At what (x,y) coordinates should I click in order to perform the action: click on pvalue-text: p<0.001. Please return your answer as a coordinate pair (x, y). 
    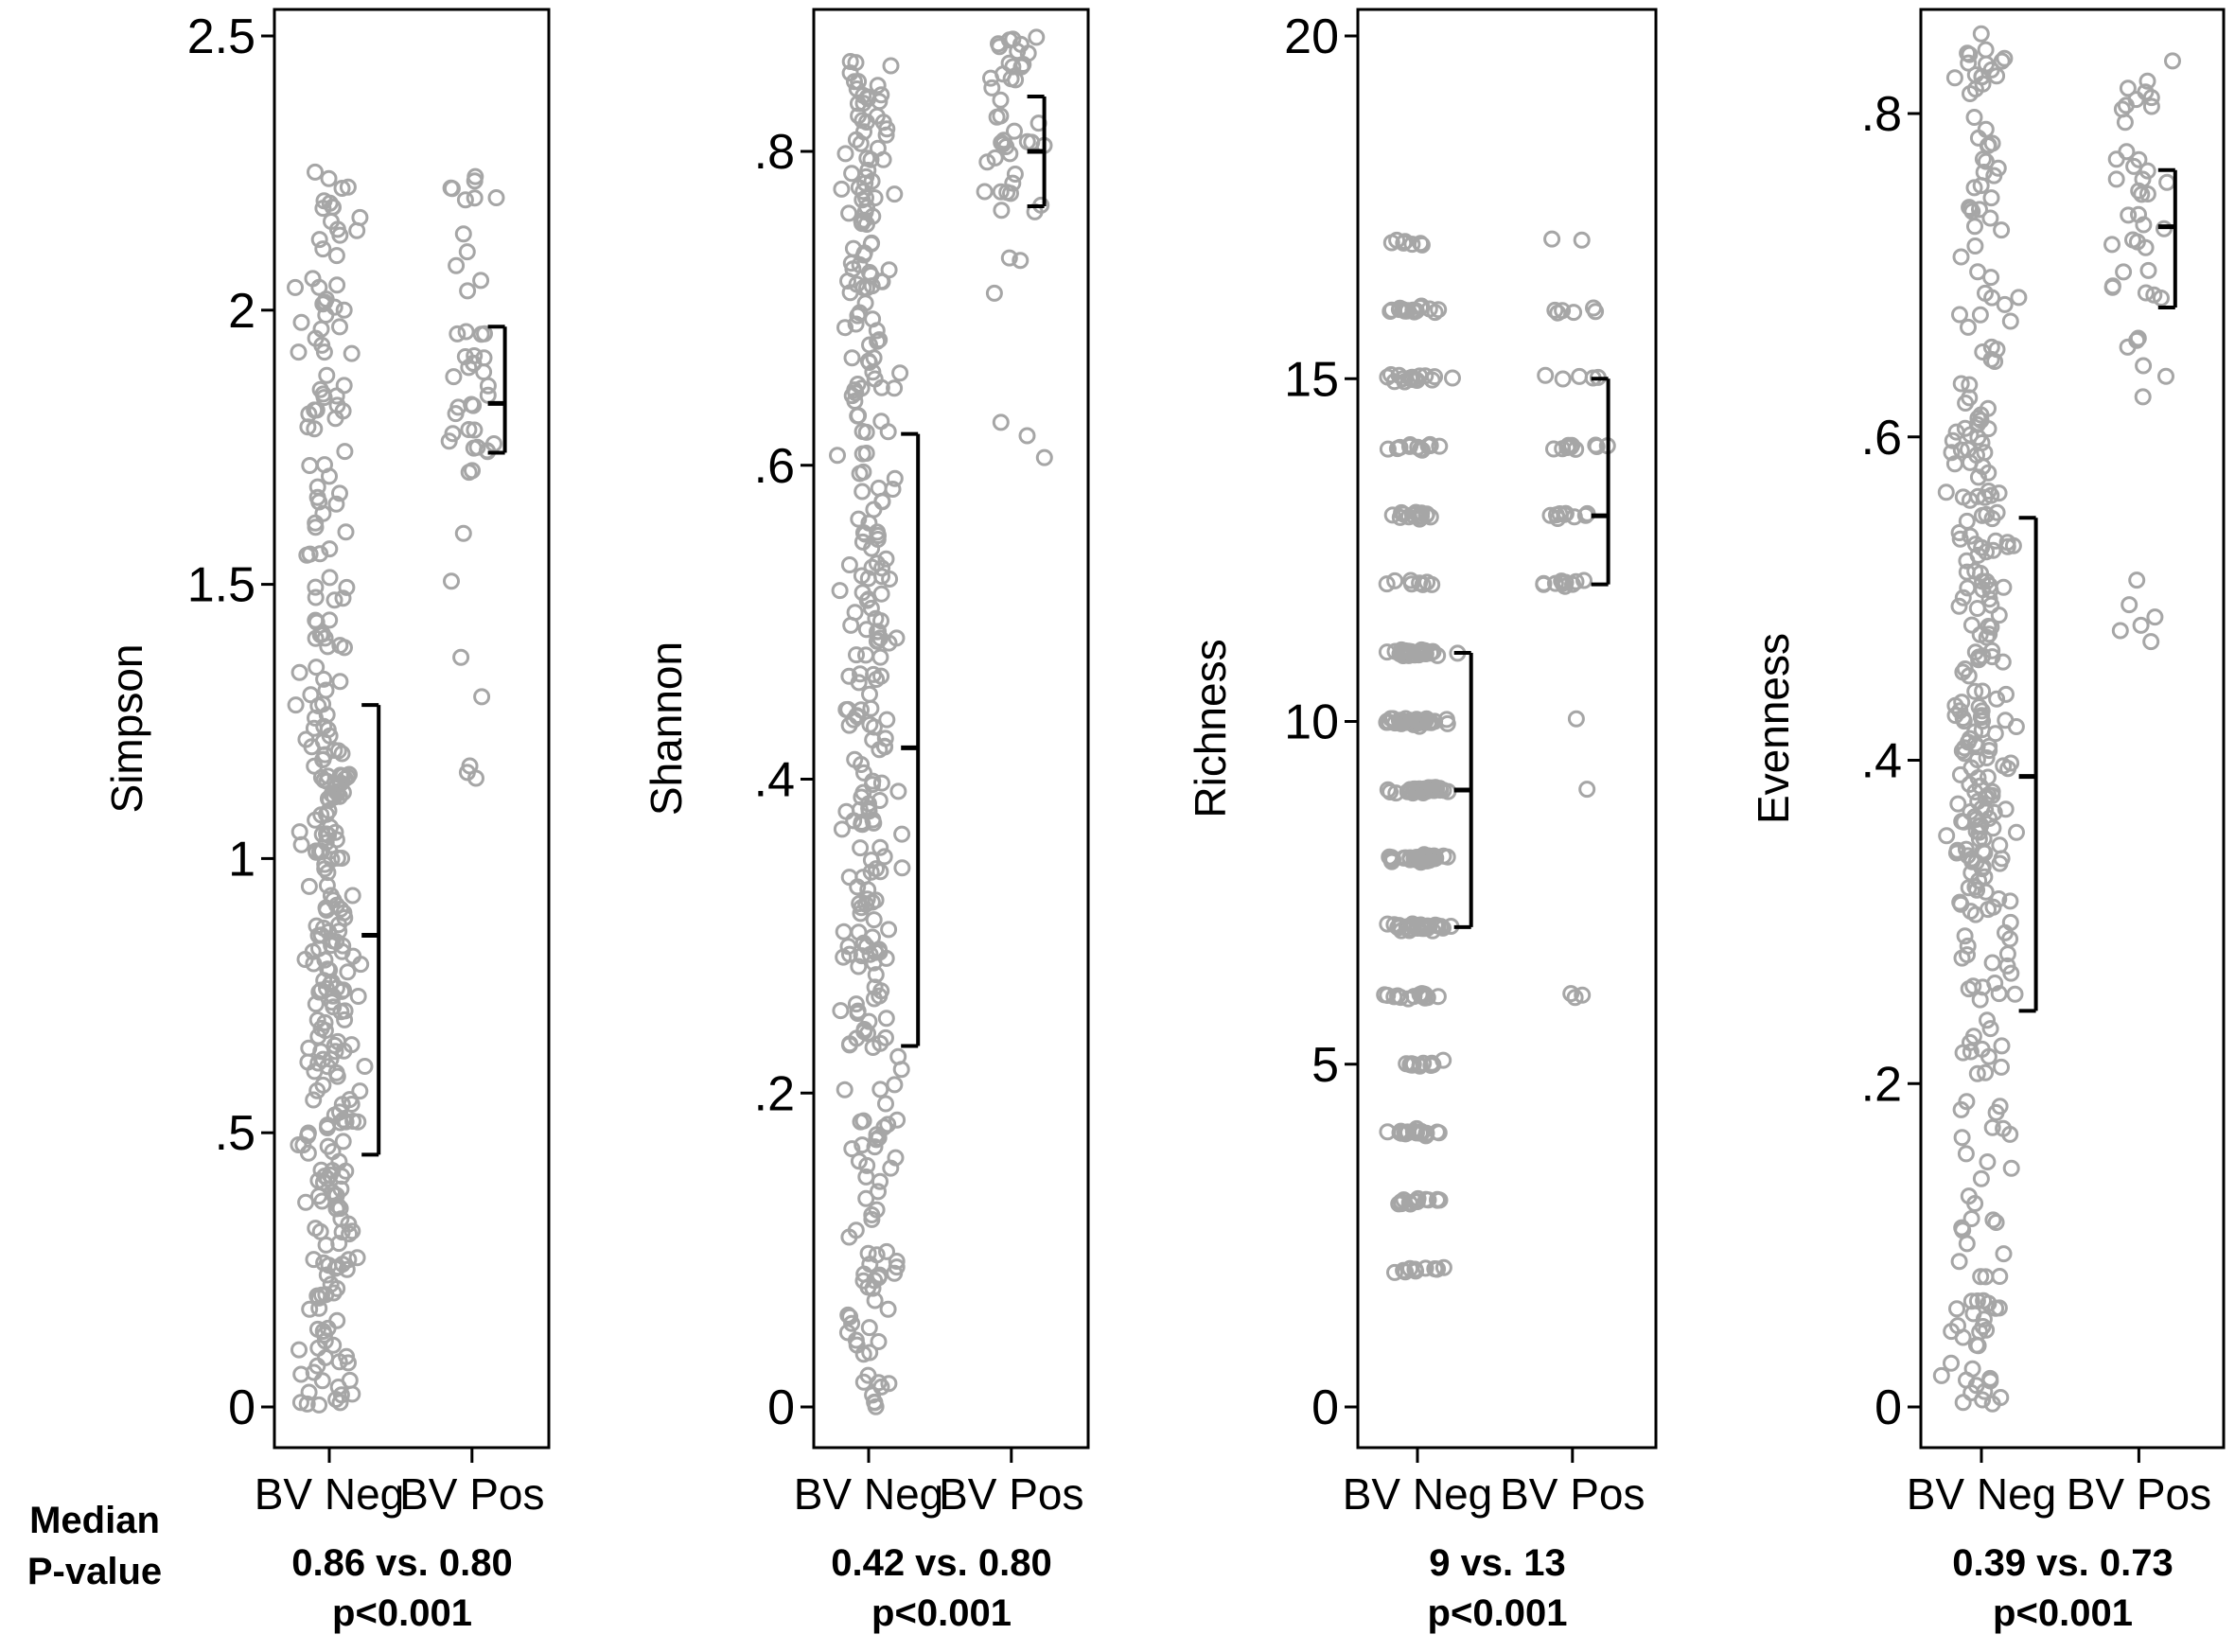
    Looking at the image, I should click on (1498, 1613).